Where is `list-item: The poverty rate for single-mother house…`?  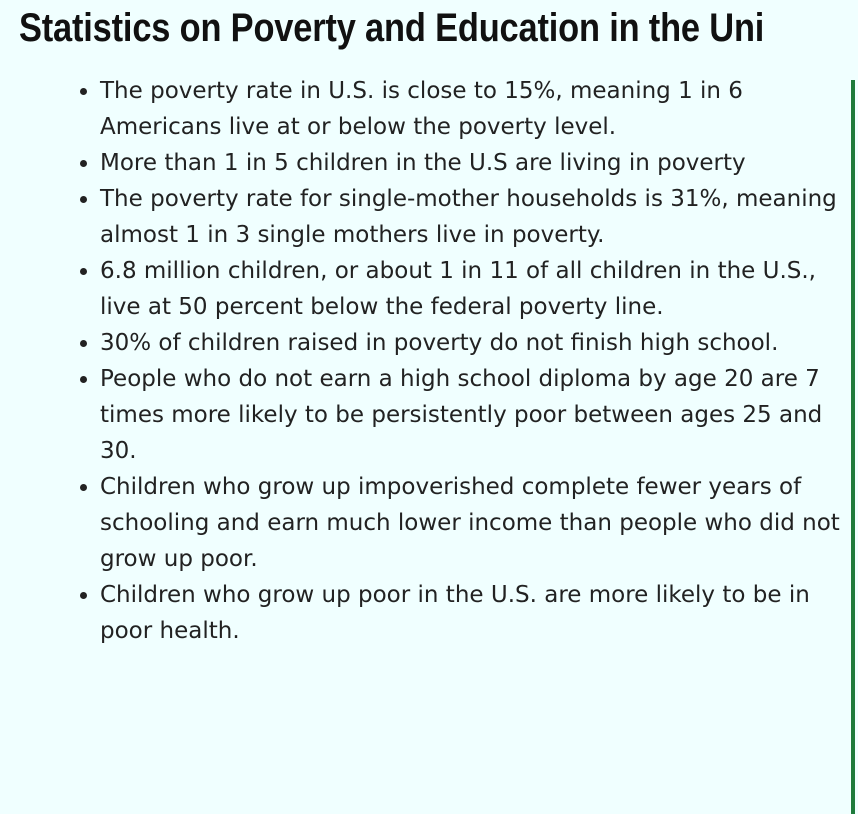 list-item: The poverty rate for single-mother house… is located at coordinates (470, 217).